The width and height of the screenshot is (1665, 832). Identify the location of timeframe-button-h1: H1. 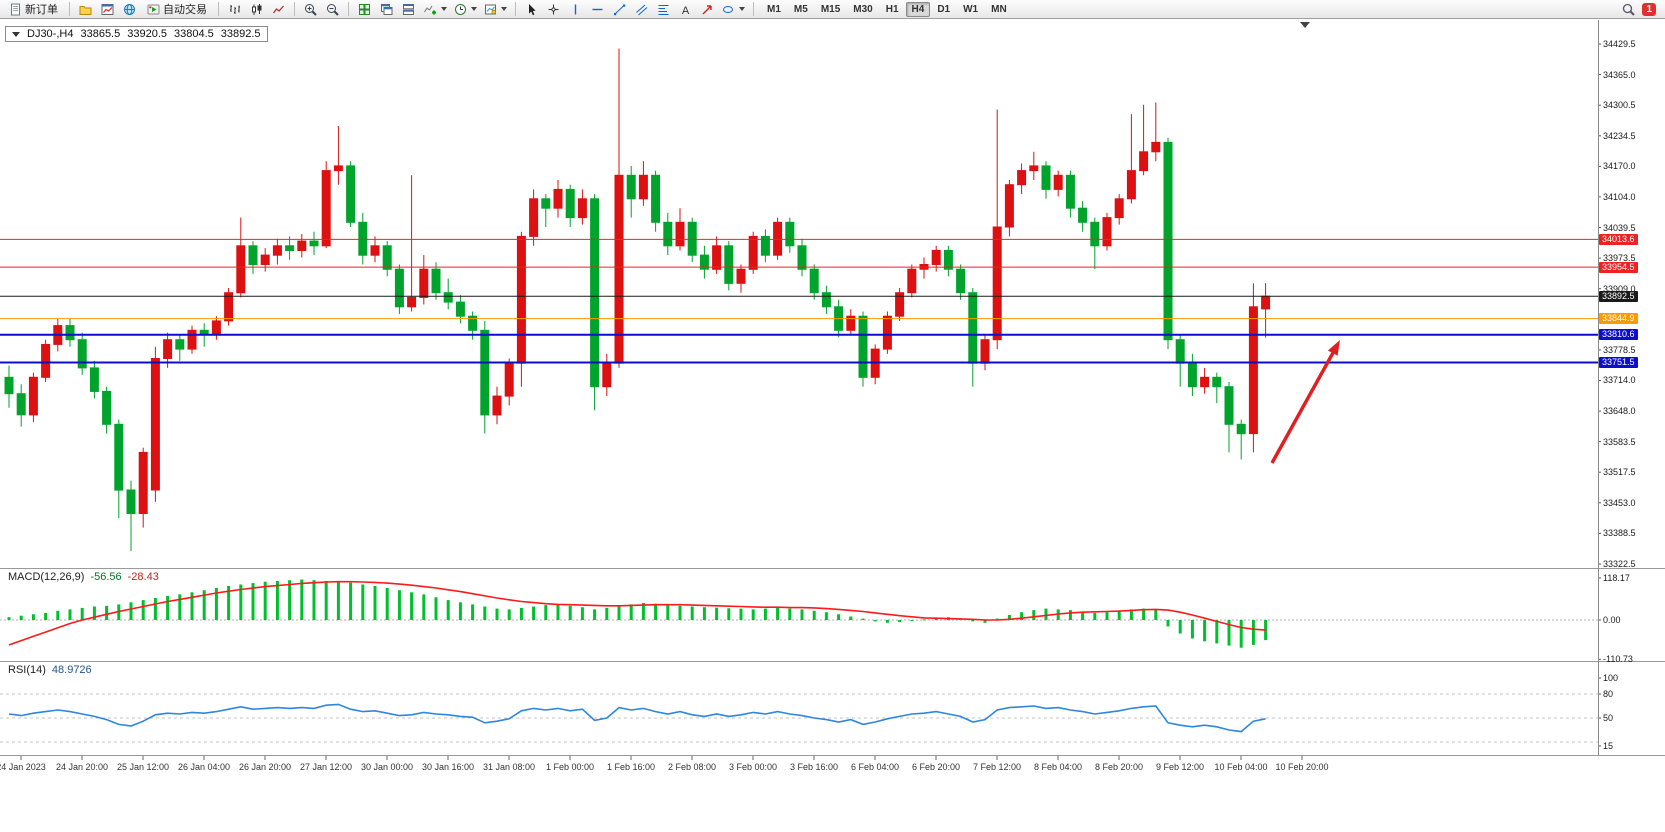
(892, 9).